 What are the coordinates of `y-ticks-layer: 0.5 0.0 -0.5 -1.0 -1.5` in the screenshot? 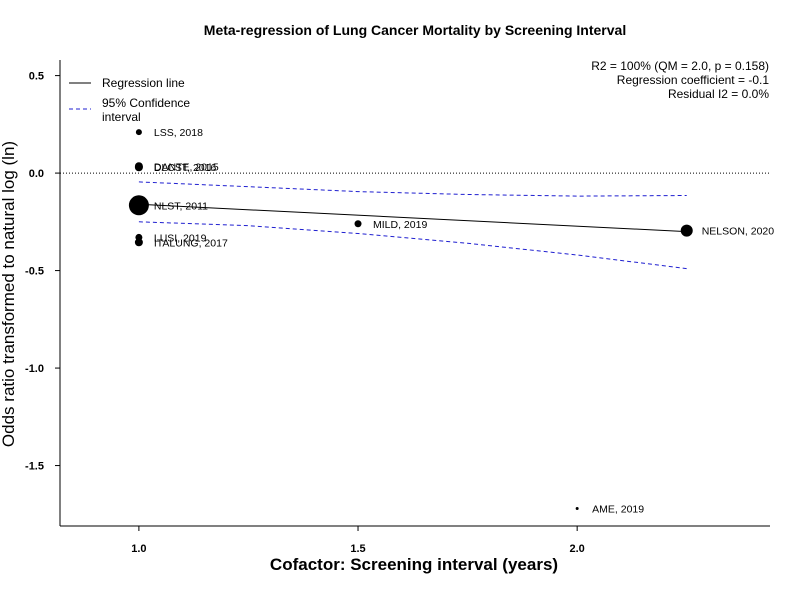 It's located at (42, 272).